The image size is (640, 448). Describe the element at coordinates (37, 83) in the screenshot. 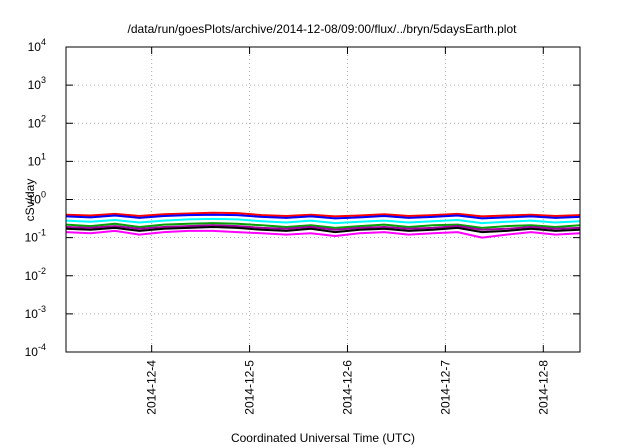

I see `y-tick-label: 10³` at that location.